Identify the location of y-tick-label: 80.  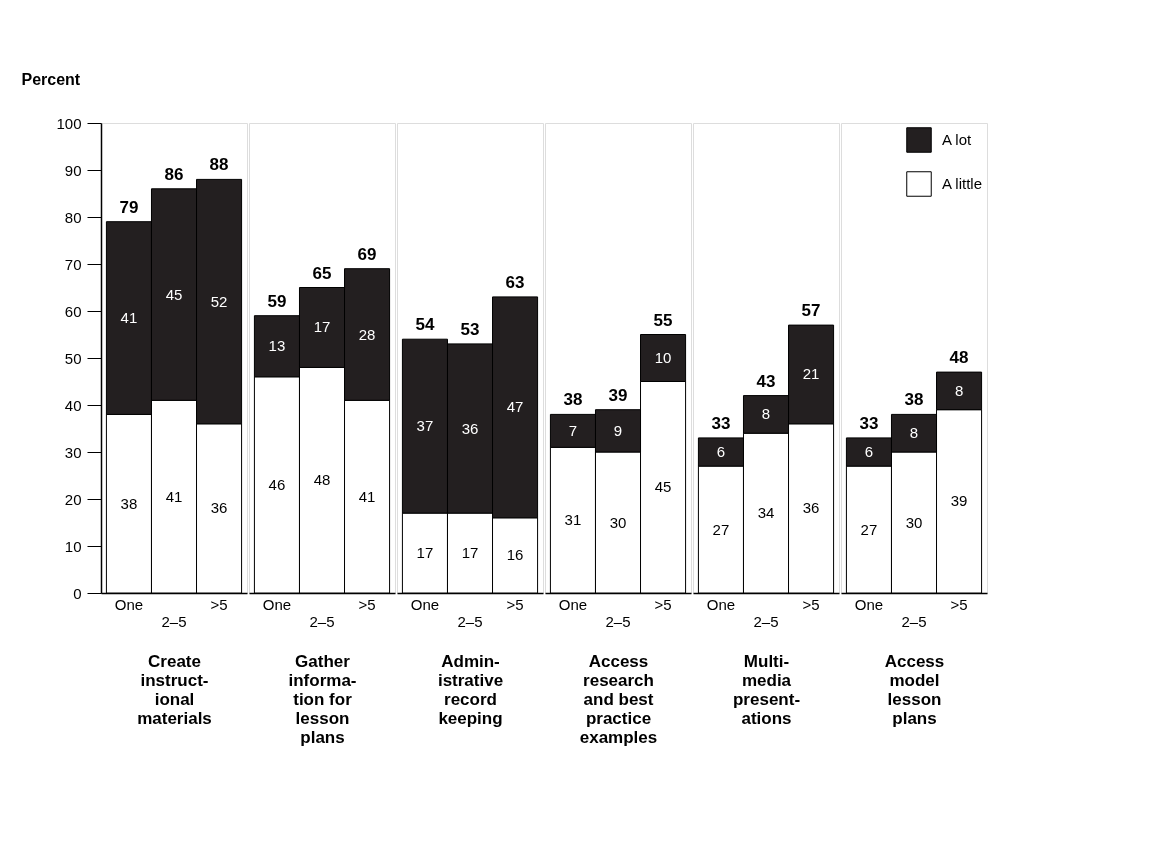
(73, 217).